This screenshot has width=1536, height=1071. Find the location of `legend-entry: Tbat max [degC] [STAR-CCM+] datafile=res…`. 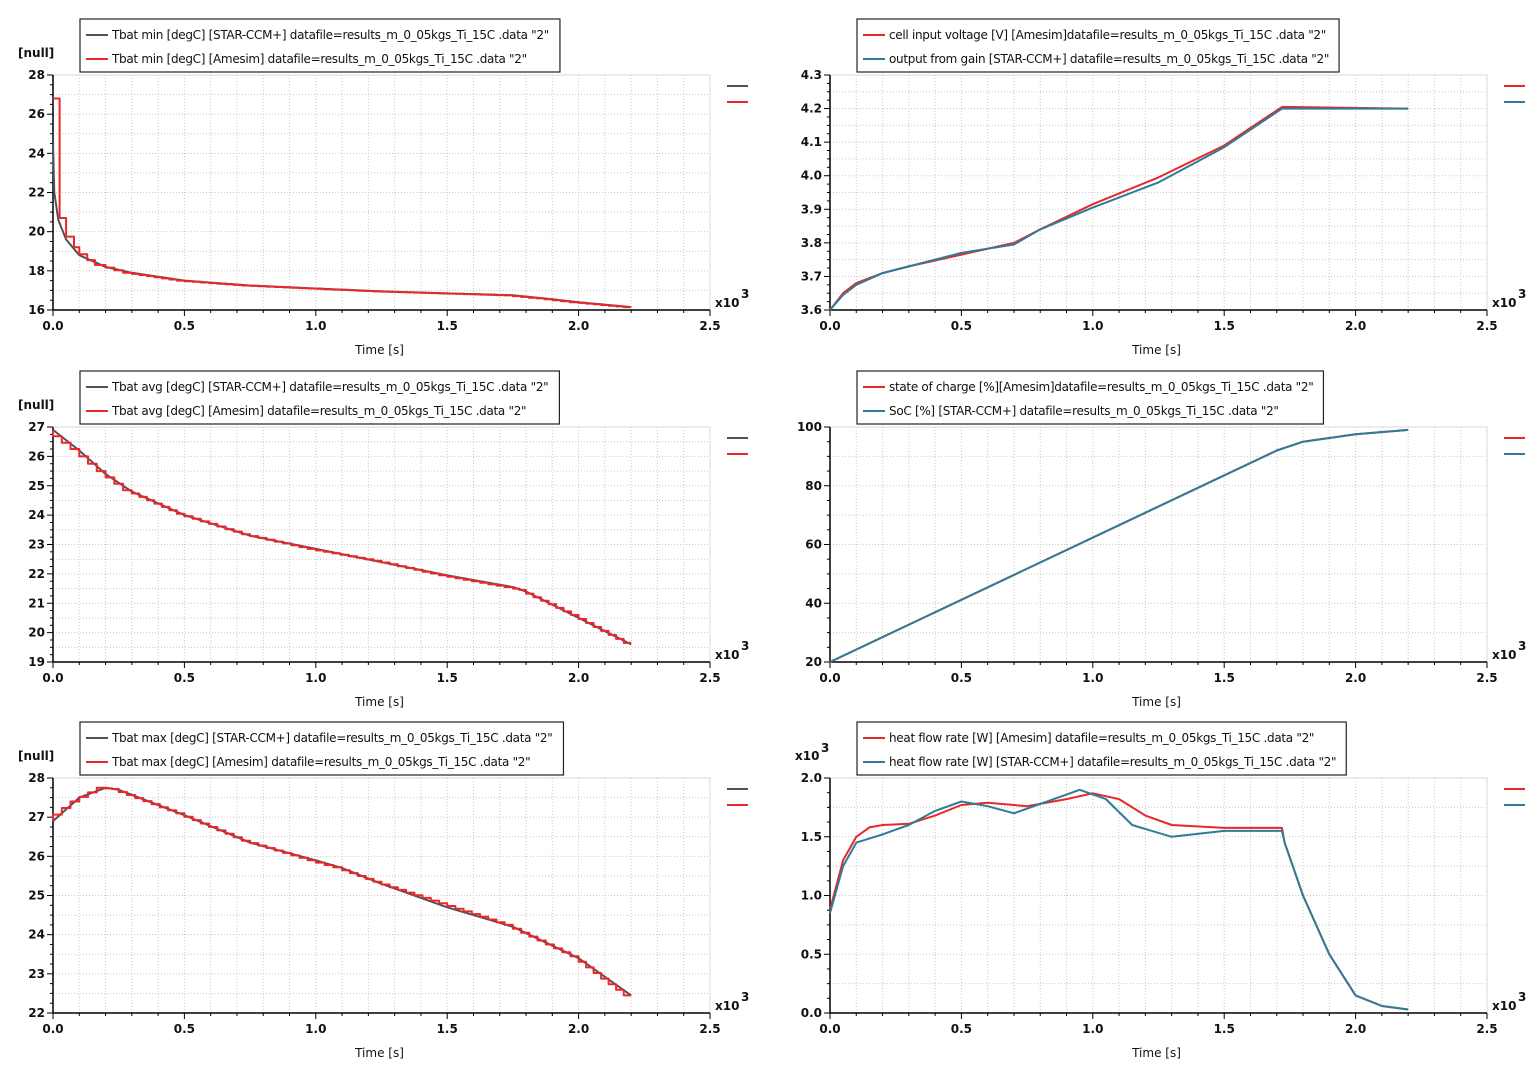

legend-entry: Tbat max [degC] [STAR-CCM+] datafile=res… is located at coordinates (331, 738).